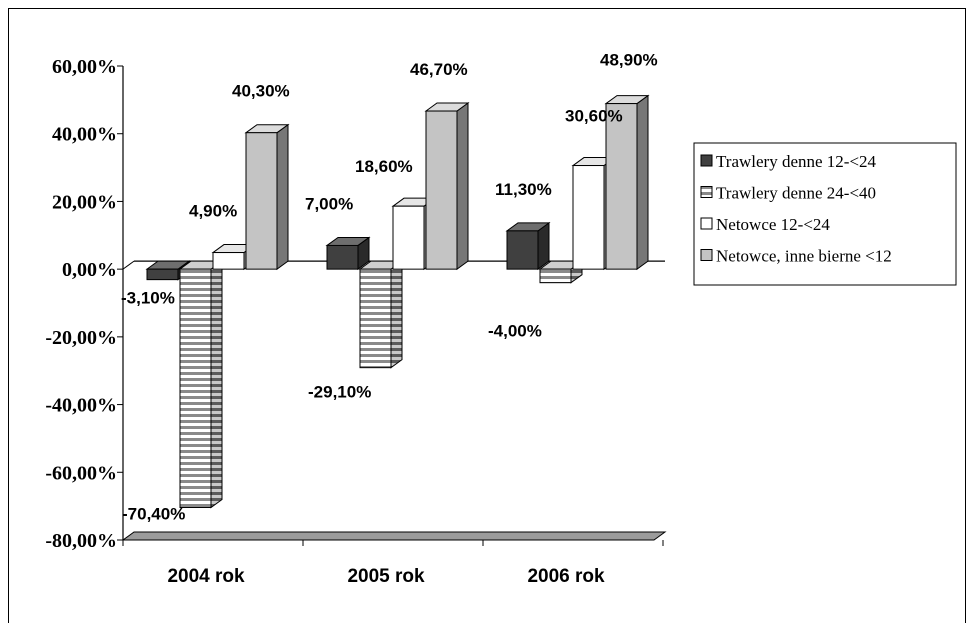 The width and height of the screenshot is (975, 625). What do you see at coordinates (148, 298) in the screenshot?
I see `data-label: -3,10%` at bounding box center [148, 298].